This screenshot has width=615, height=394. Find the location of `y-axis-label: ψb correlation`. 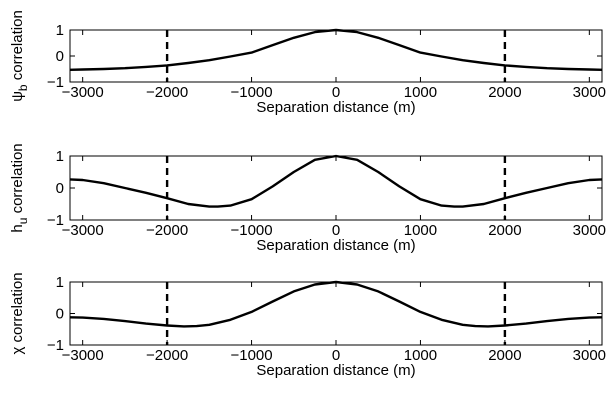

y-axis-label: ψb correlation is located at coordinates (19, 56).